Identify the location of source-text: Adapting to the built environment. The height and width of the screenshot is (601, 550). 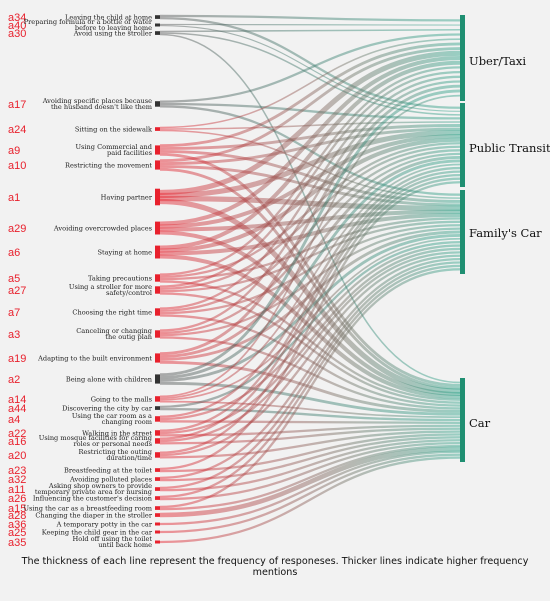
(94, 359).